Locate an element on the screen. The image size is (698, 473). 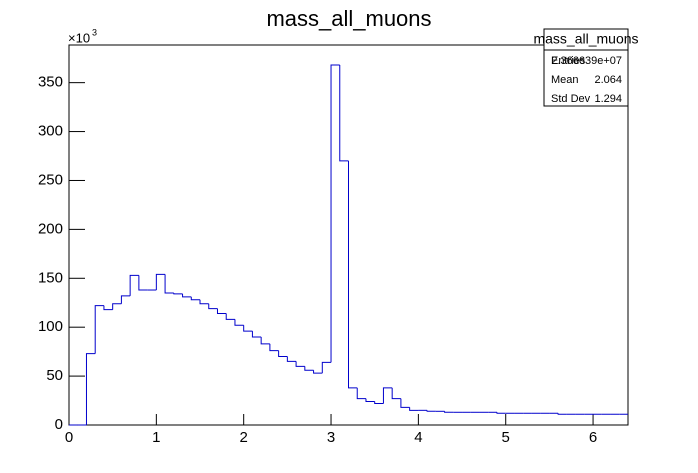
y-multiplier-exponent: 3 is located at coordinates (94, 32).